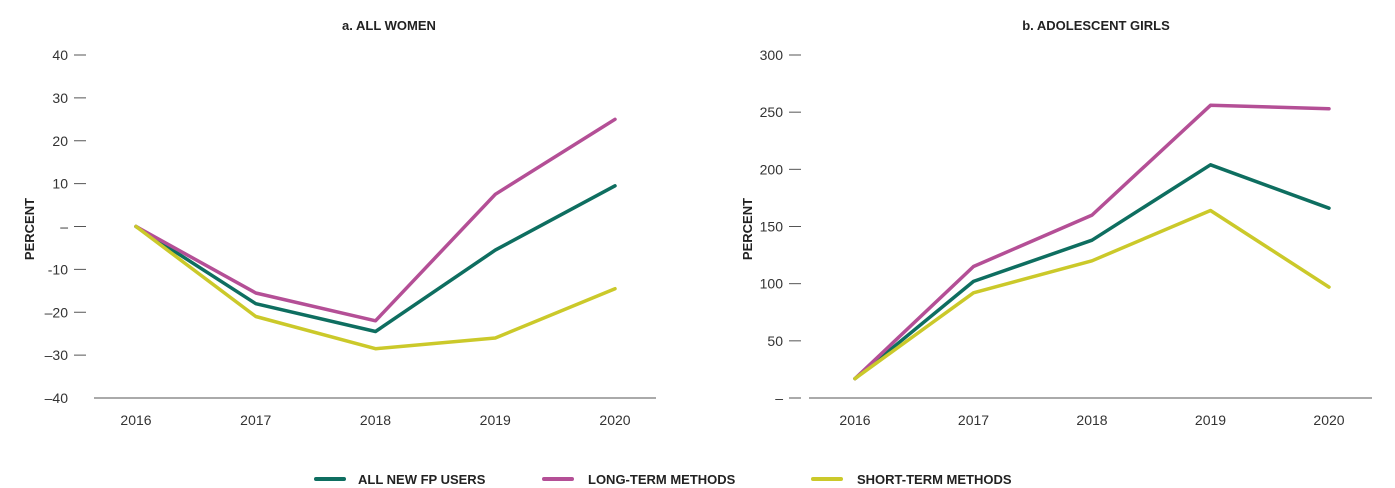 The image size is (1395, 488). I want to click on panel-b-y-tick-label: –, so click(779, 398).